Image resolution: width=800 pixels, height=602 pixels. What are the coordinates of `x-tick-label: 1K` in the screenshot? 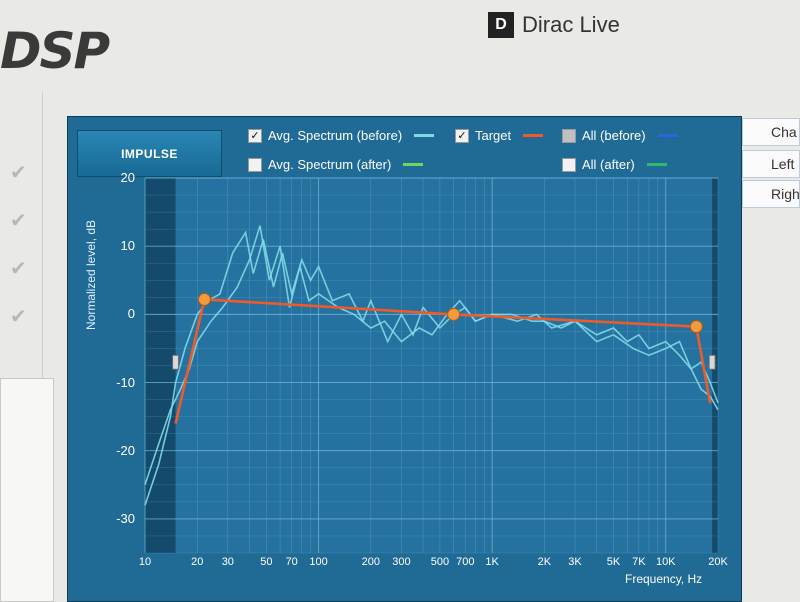 It's located at (492, 562).